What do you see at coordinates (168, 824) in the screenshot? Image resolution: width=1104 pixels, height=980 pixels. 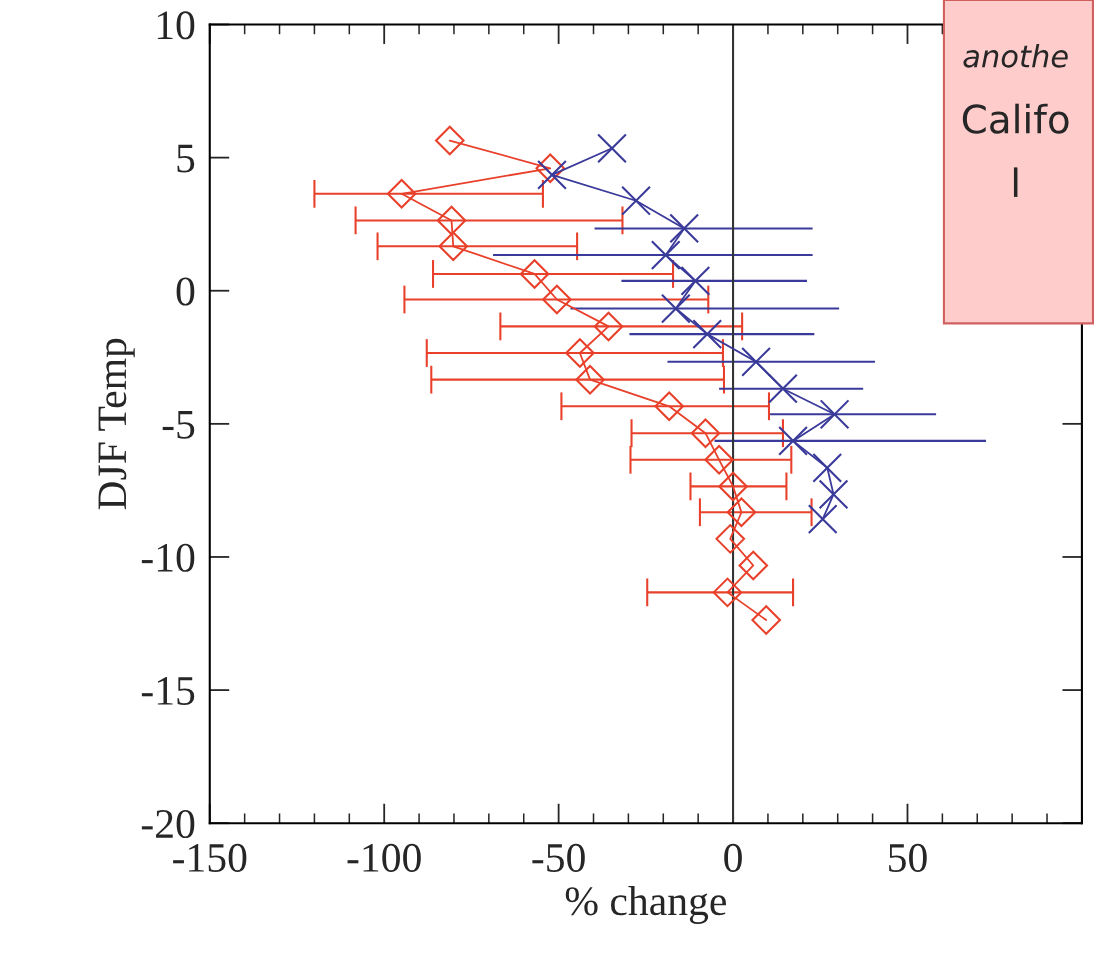 I see `y-tick-label: -20` at bounding box center [168, 824].